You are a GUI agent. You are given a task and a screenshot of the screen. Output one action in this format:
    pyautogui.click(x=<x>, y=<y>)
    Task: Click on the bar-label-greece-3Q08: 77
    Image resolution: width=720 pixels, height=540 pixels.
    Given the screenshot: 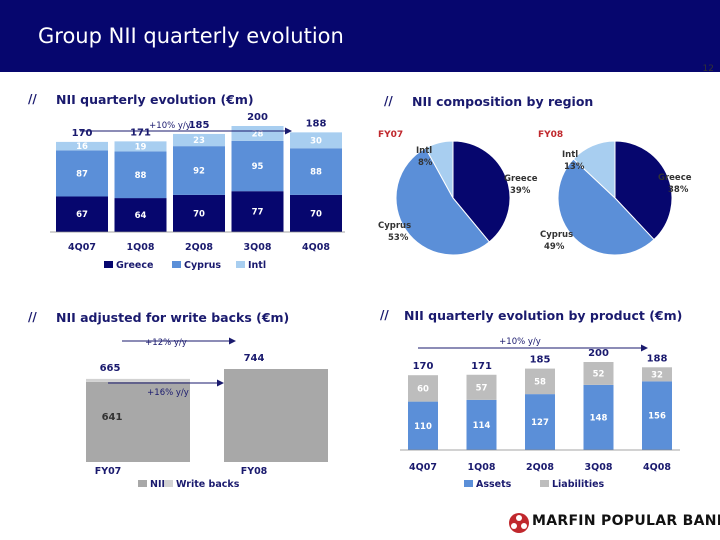 What is the action you would take?
    pyautogui.click(x=258, y=213)
    